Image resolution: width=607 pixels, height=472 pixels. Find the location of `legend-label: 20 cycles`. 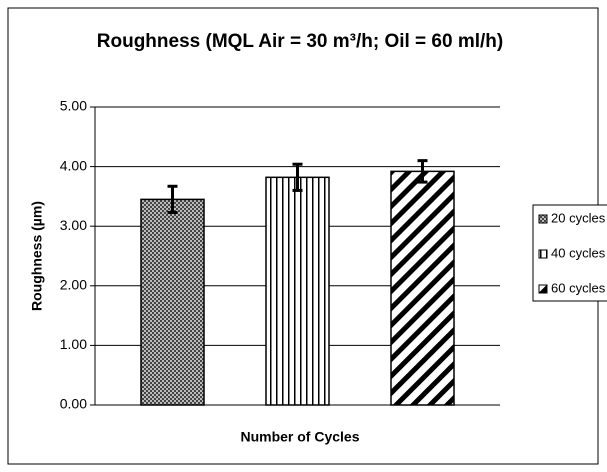

legend-label: 20 cycles is located at coordinates (578, 217).